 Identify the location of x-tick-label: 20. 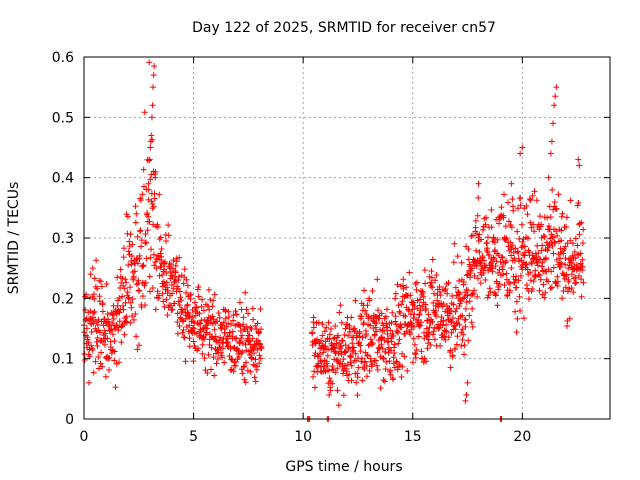
(522, 437).